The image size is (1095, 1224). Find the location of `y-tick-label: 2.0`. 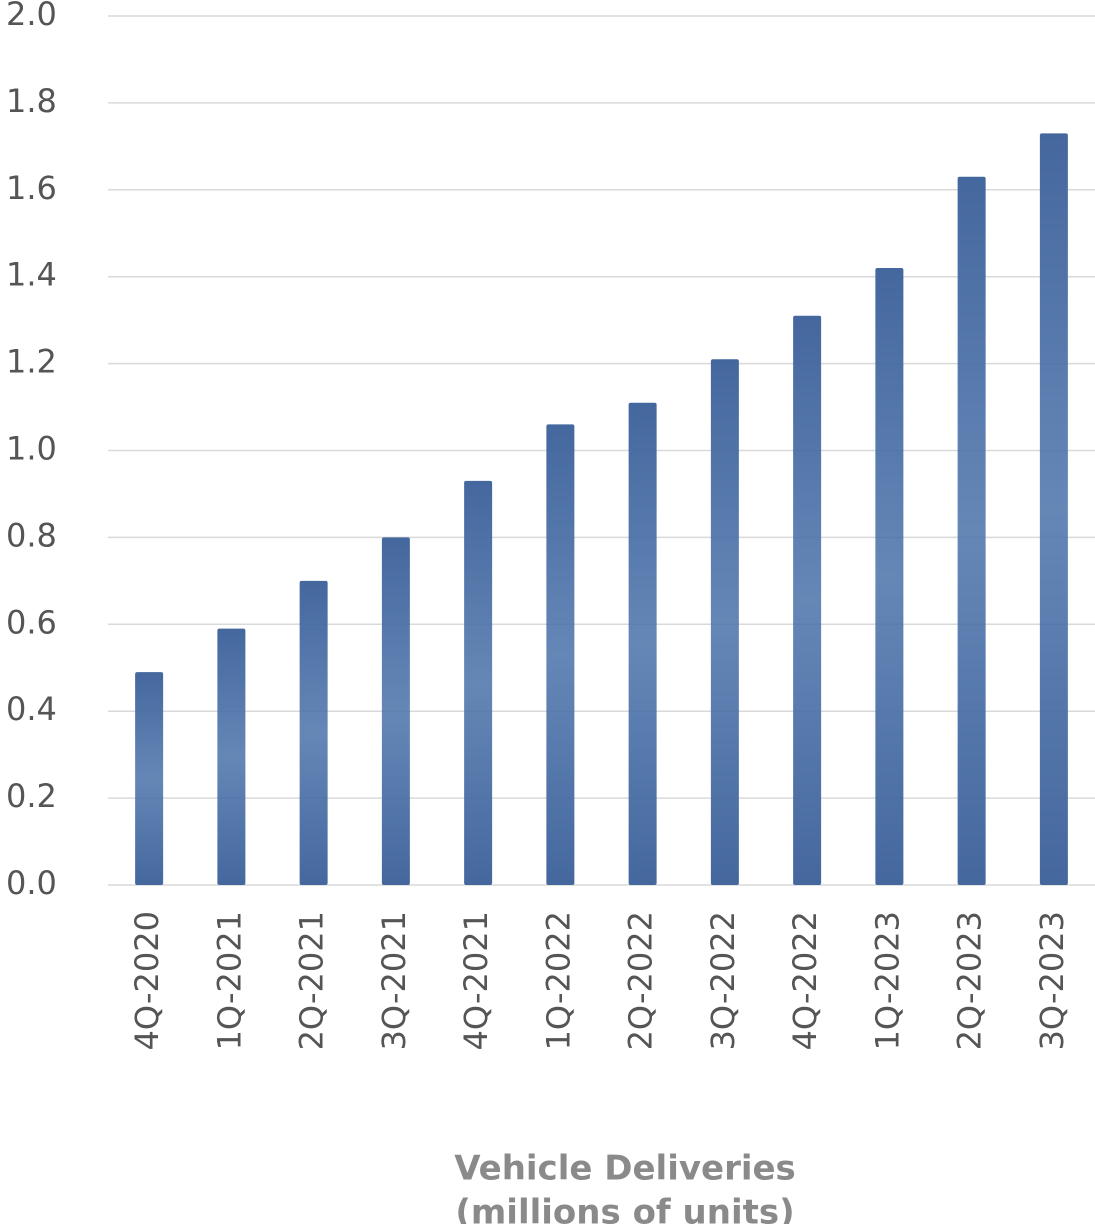

y-tick-label: 2.0 is located at coordinates (31, 16).